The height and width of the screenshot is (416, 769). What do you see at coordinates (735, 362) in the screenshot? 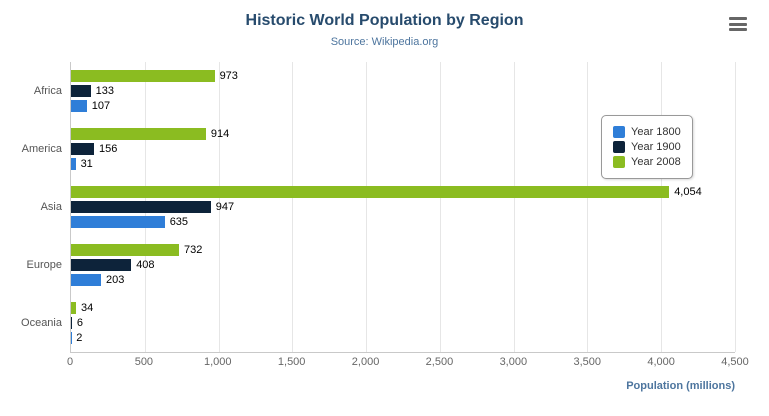
I see `x-axis-tick-label: 4,500` at bounding box center [735, 362].